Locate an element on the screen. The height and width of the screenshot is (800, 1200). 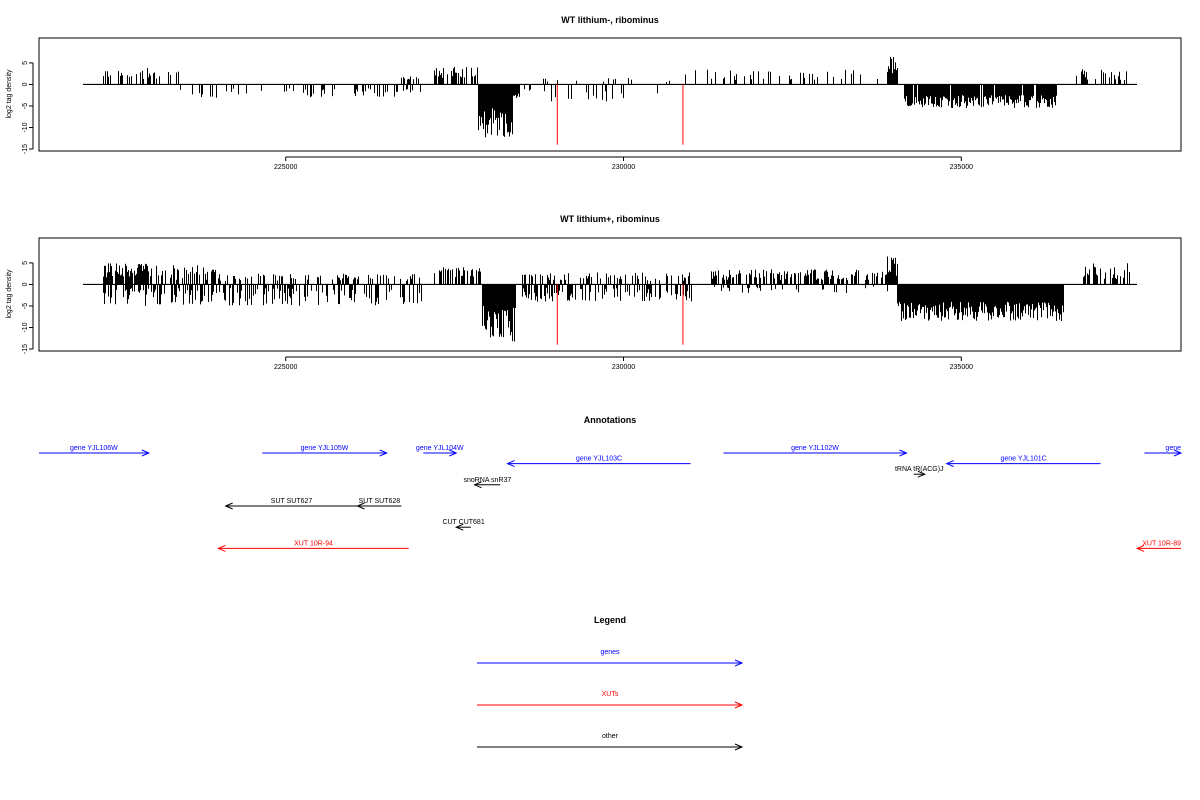
annotation-label: gene YJL106W is located at coordinates (94, 448).